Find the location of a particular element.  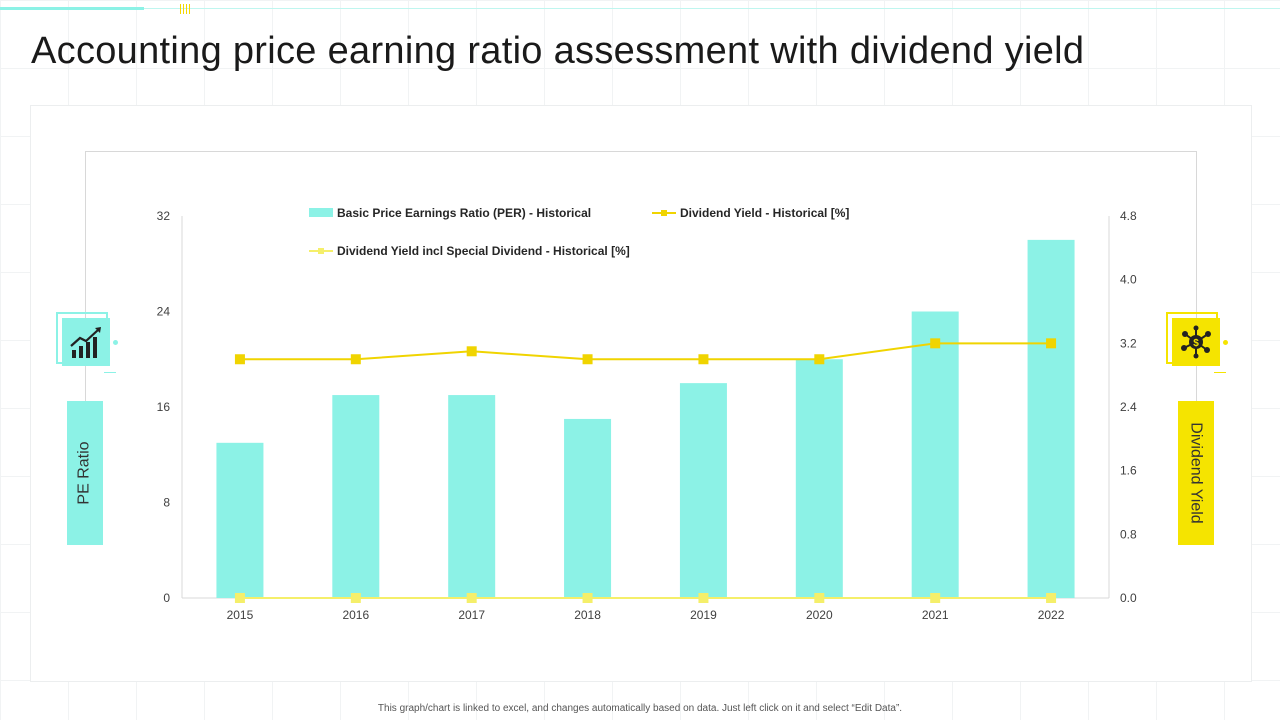

right-icon-dot is located at coordinates (1225, 342).